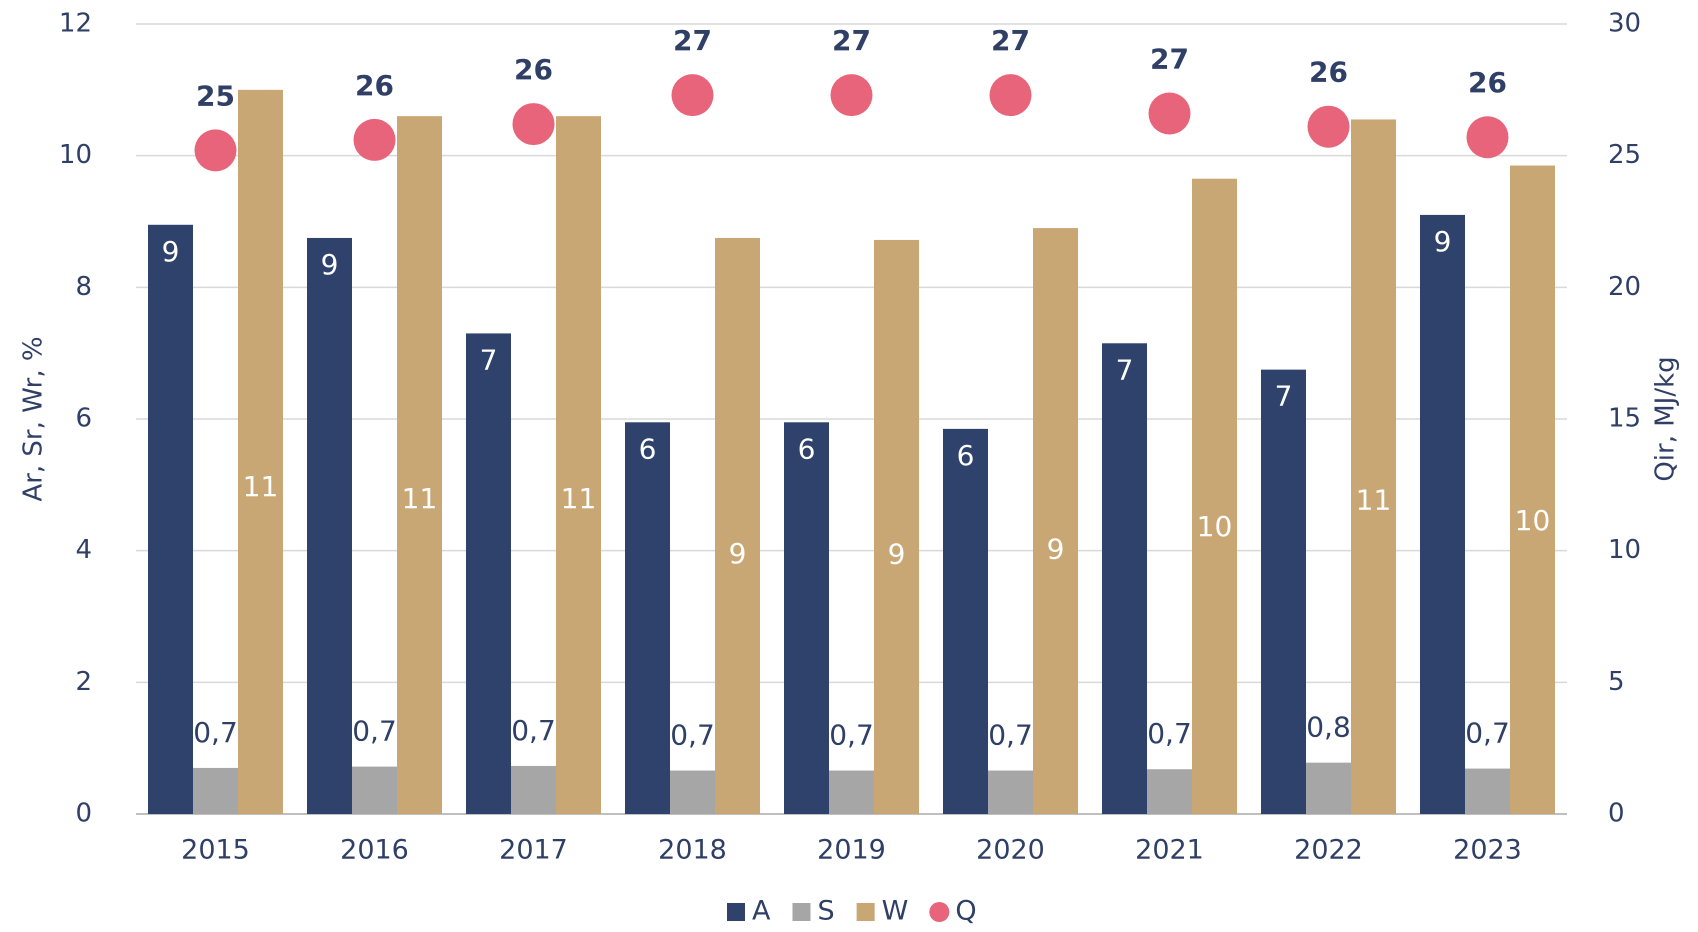 Image resolution: width=1698 pixels, height=932 pixels. What do you see at coordinates (83, 550) in the screenshot?
I see `y-tick-label: 4` at bounding box center [83, 550].